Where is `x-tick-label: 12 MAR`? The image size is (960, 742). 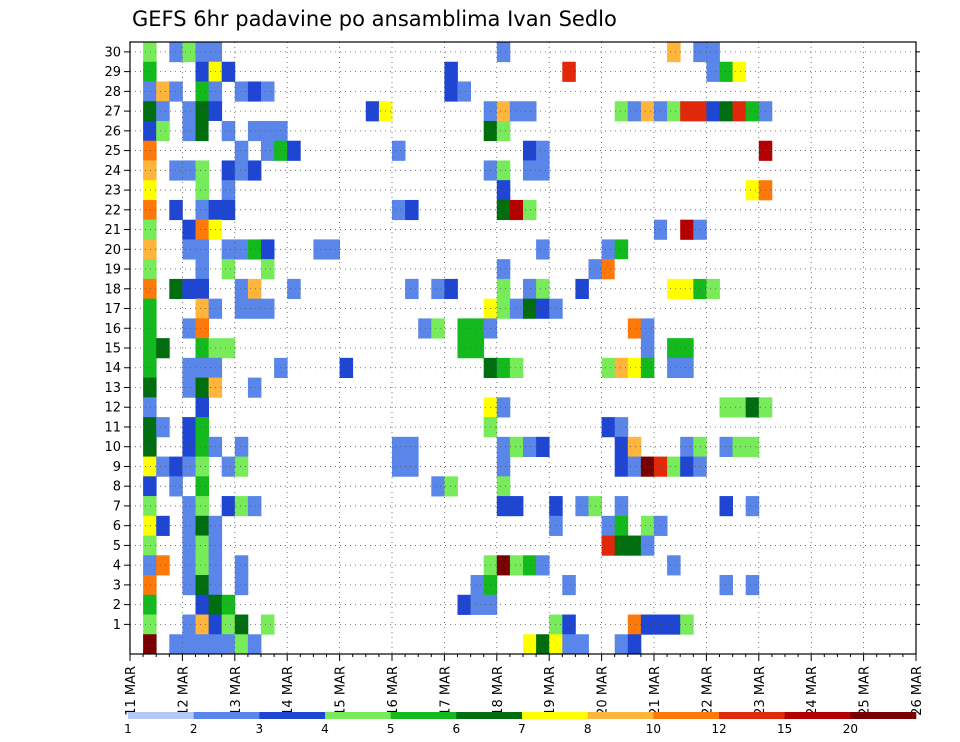
x-tick-label: 12 MAR is located at coordinates (183, 691).